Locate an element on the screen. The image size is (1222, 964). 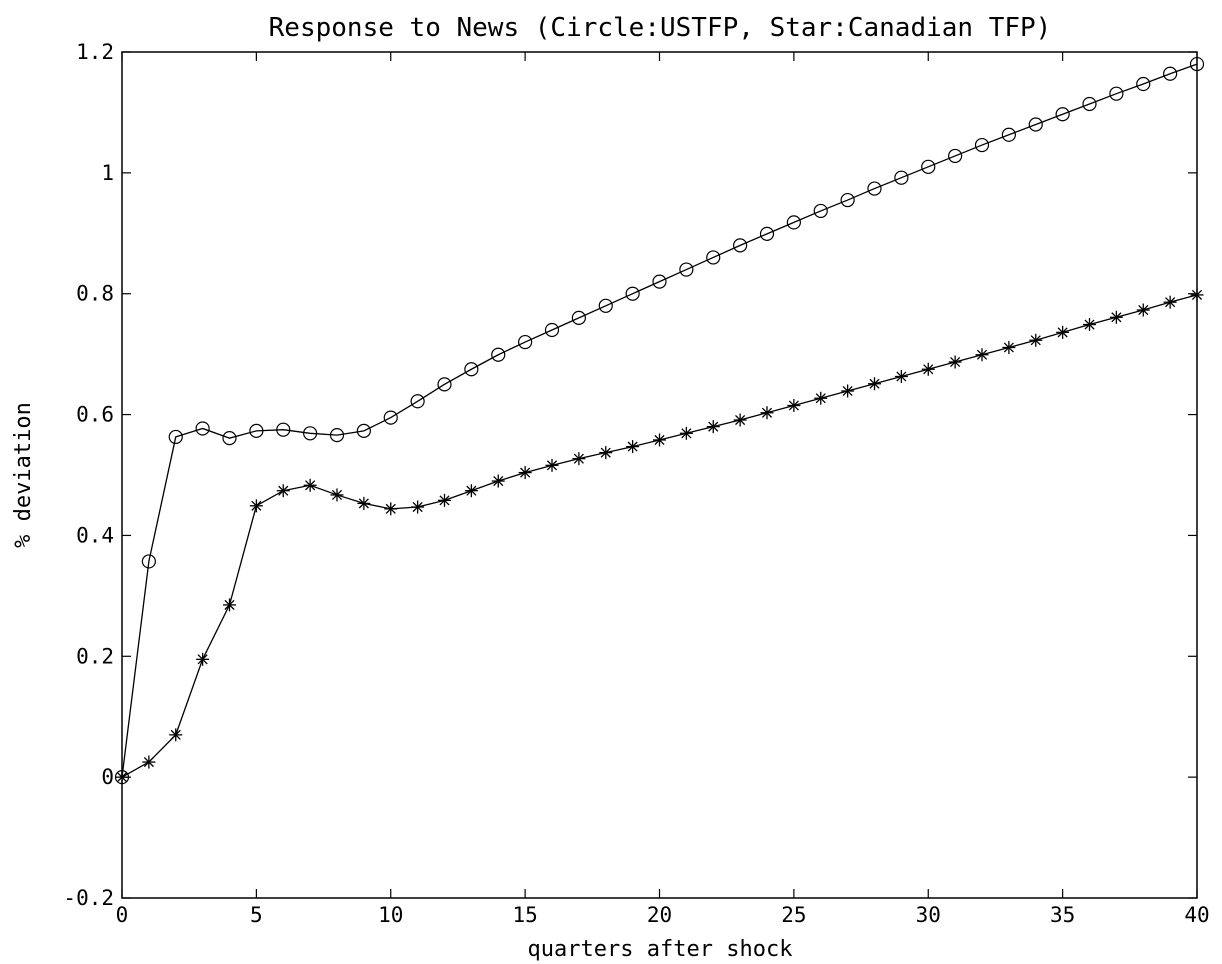
x-axis-label: quarters after shock is located at coordinates (660, 949).